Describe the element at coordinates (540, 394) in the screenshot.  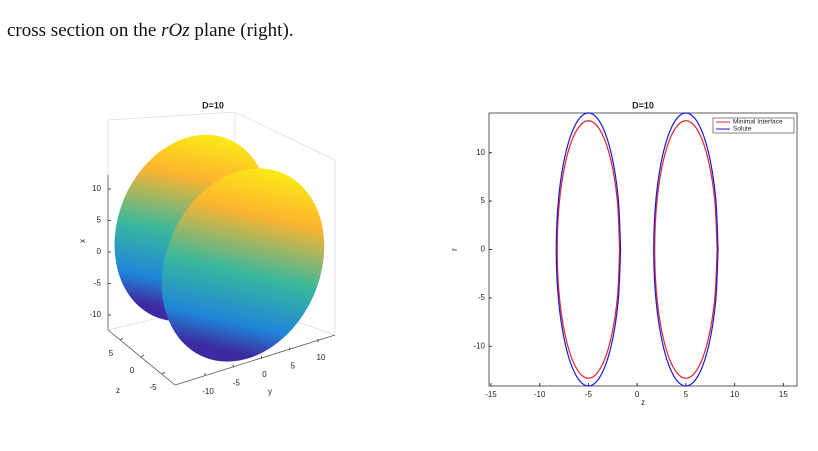
I see `x-tick-label: -10` at that location.